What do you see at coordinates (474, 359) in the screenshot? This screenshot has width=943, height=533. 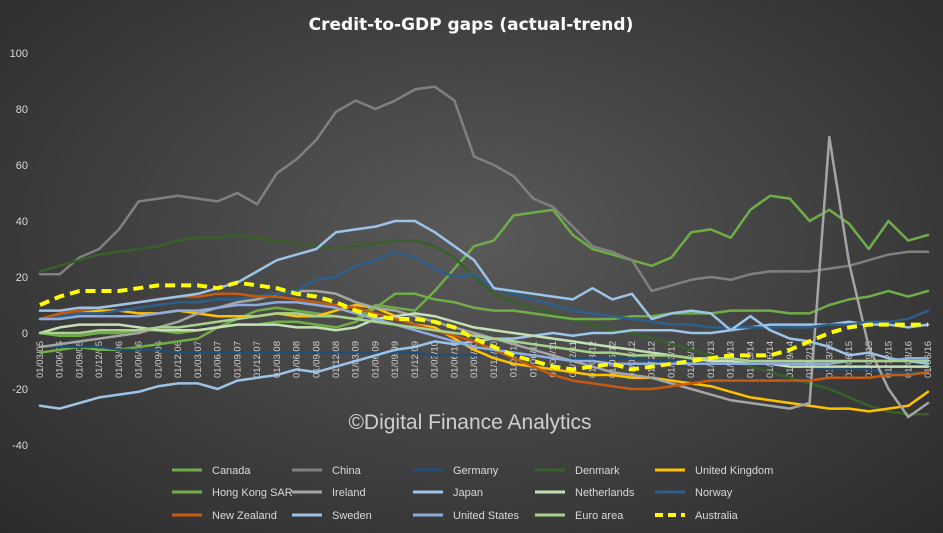 I see `x-tick-label: 01/09/10` at bounding box center [474, 359].